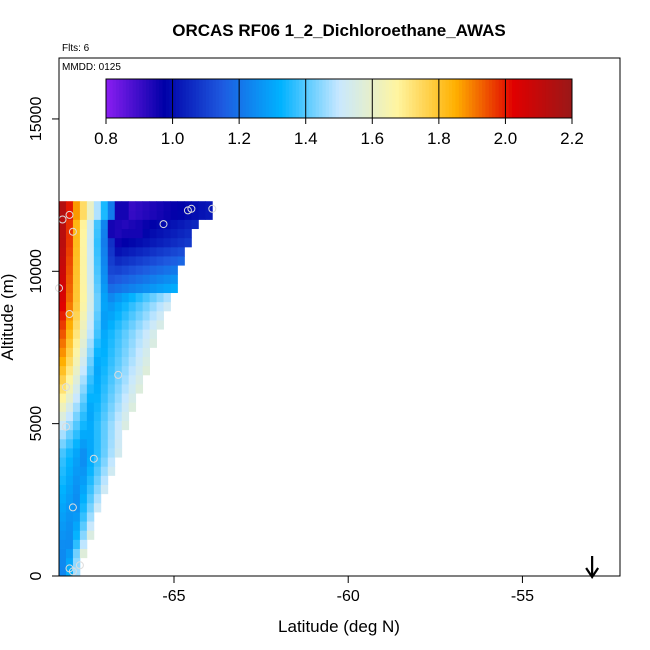 The image size is (650, 650). I want to click on colorbar-tick-label: 2.2, so click(572, 138).